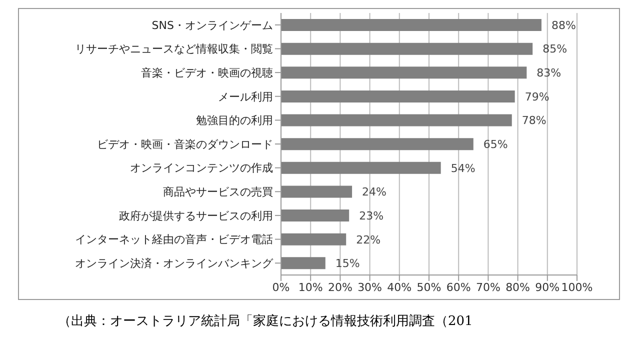 Image resolution: width=640 pixels, height=352 pixels. I want to click on x-tick-label: 80%, so click(518, 287).